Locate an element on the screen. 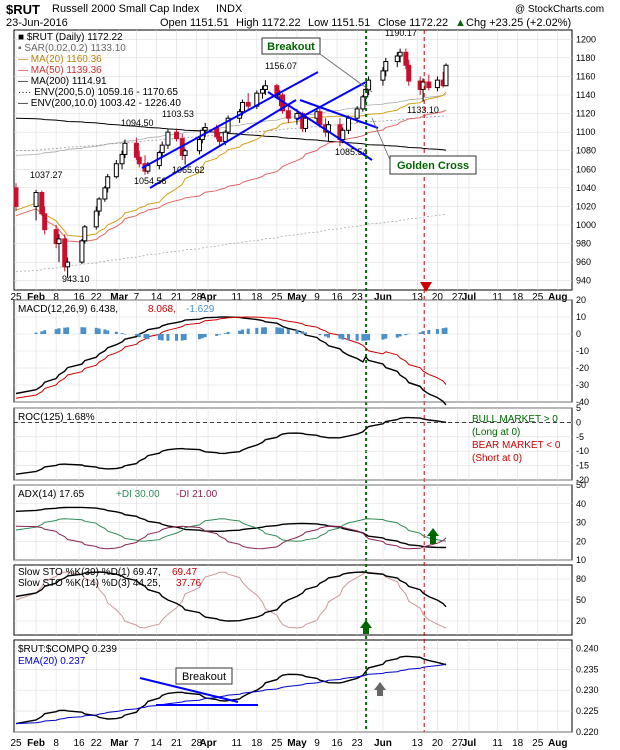 The height and width of the screenshot is (750, 620). tick-label-y-price: 1080 is located at coordinates (586, 151).